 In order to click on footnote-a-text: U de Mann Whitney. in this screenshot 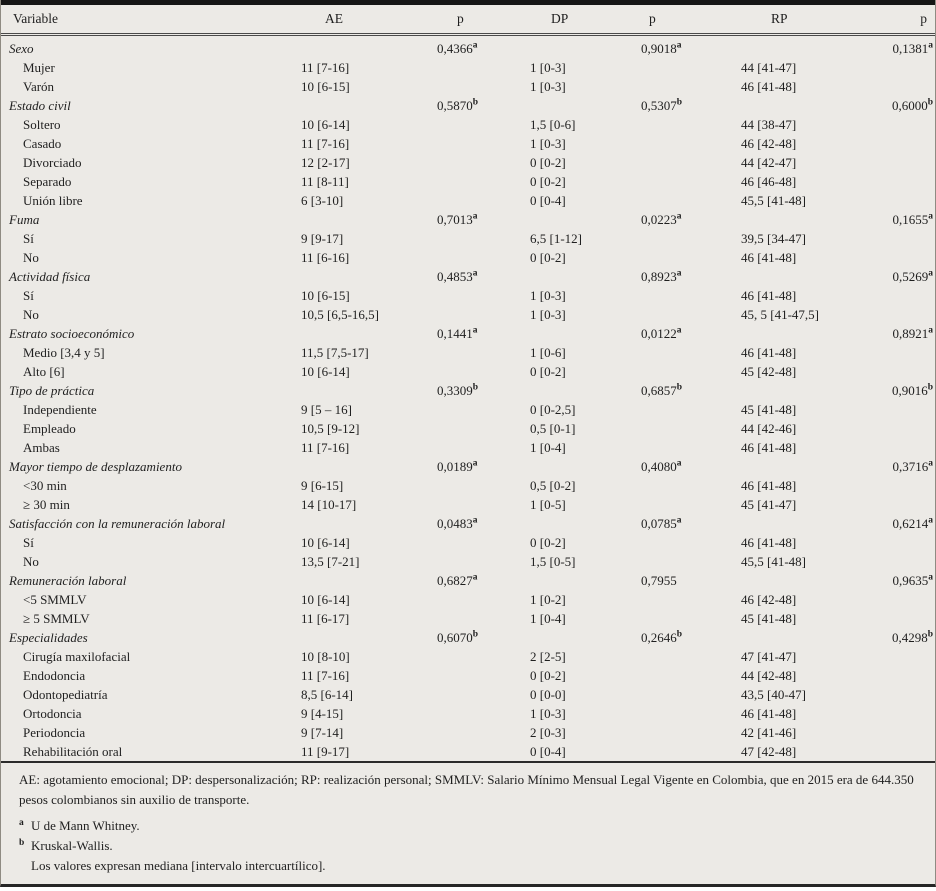, I will do `click(85, 825)`.